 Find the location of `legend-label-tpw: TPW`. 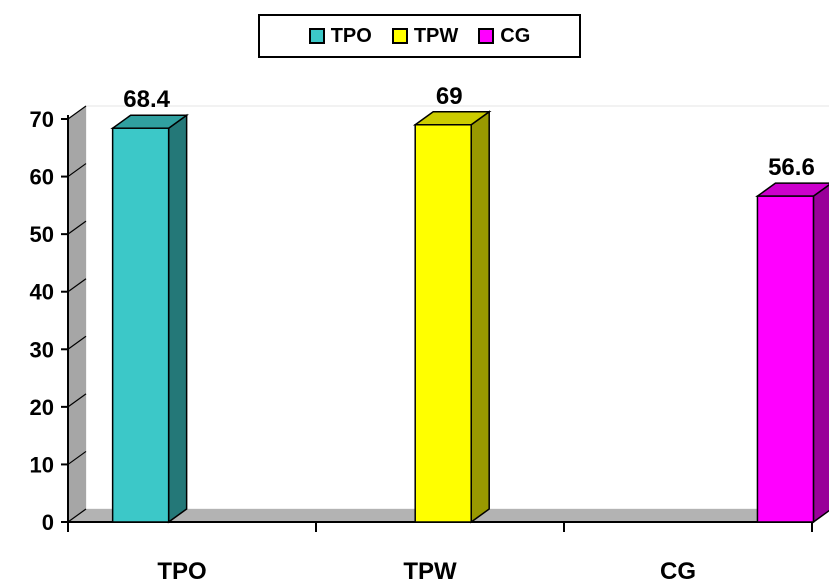

legend-label-tpw: TPW is located at coordinates (436, 35).